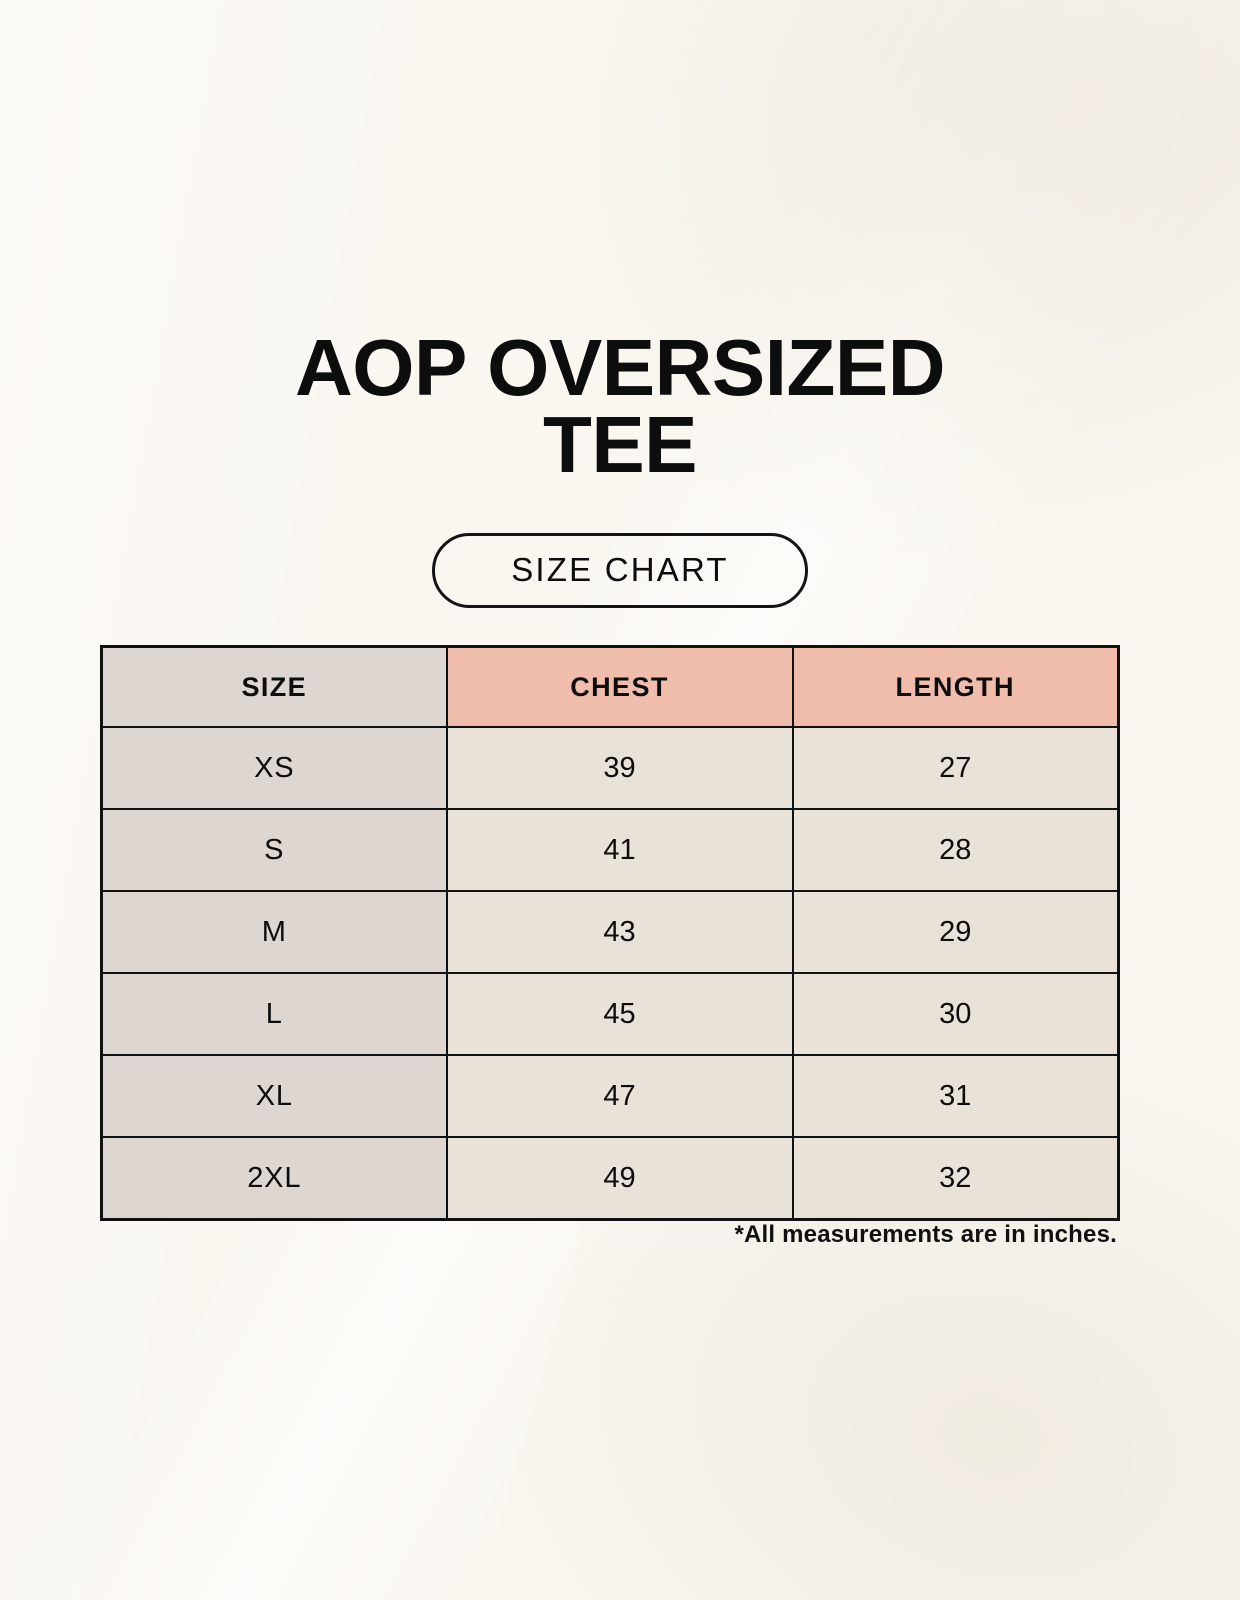 The width and height of the screenshot is (1240, 1600). I want to click on cell-length: 31, so click(955, 1096).